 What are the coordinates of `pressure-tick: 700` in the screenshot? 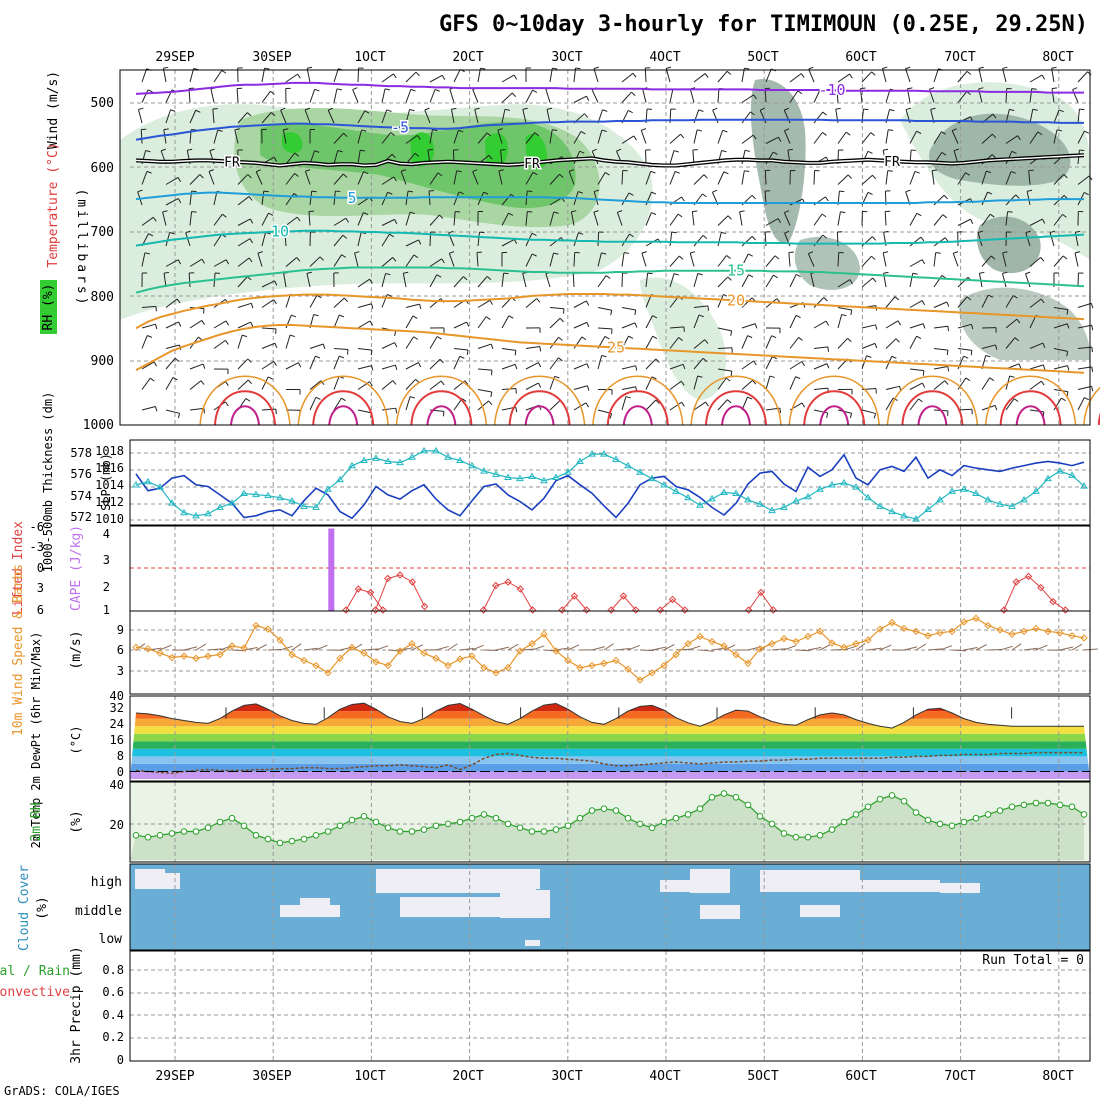 It's located at (102, 232).